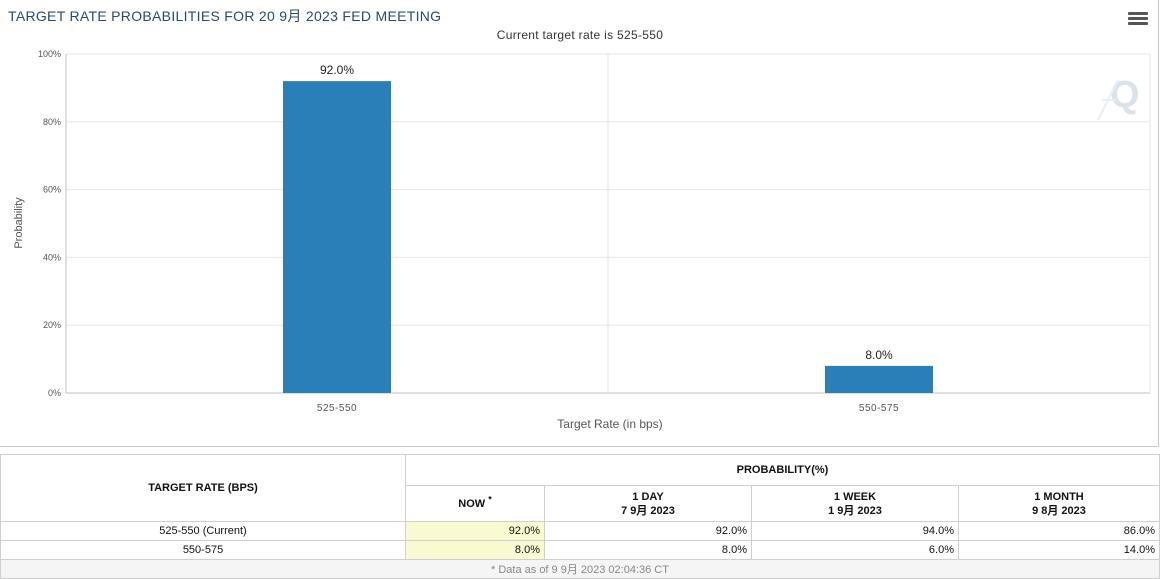  I want to click on header-1-day: 1 DAY 7 9月 2023, so click(648, 503).